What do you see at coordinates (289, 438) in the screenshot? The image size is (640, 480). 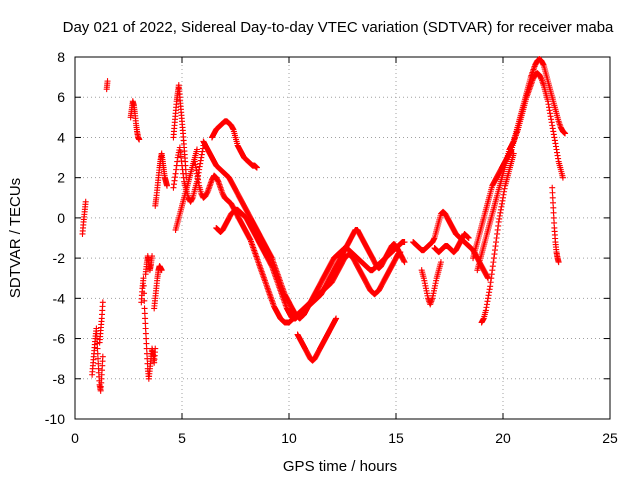 I see `x-tick-label: 10` at bounding box center [289, 438].